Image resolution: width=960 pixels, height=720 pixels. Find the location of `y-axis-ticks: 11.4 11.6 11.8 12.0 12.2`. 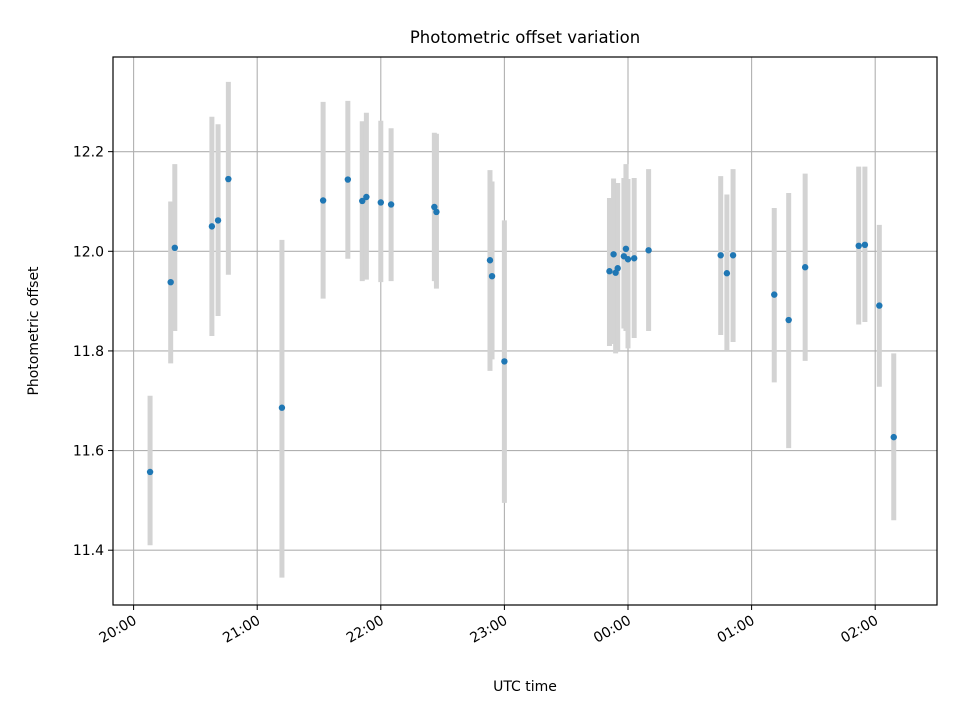

y-axis-ticks: 11.4 11.6 11.8 12.0 12.2 is located at coordinates (93, 352).